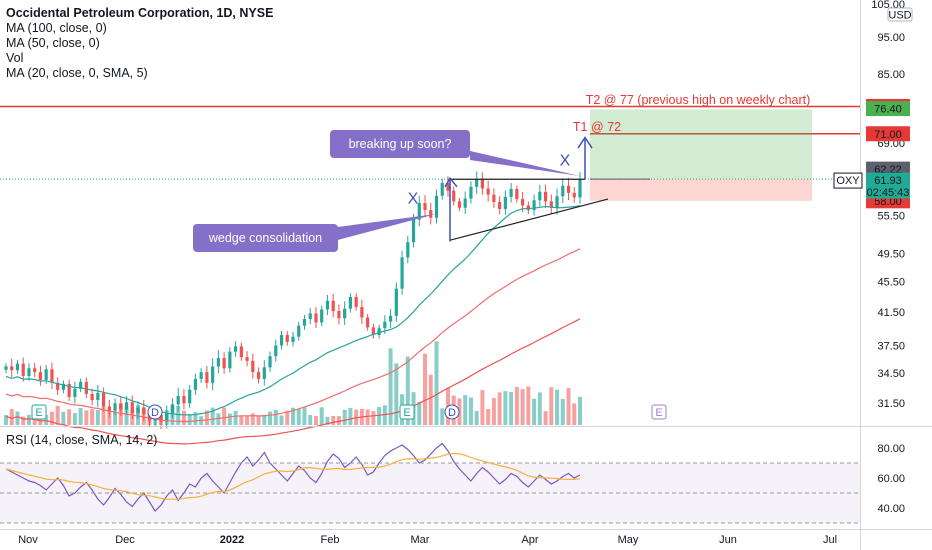 The image size is (932, 550). I want to click on stop-zone, so click(701, 190).